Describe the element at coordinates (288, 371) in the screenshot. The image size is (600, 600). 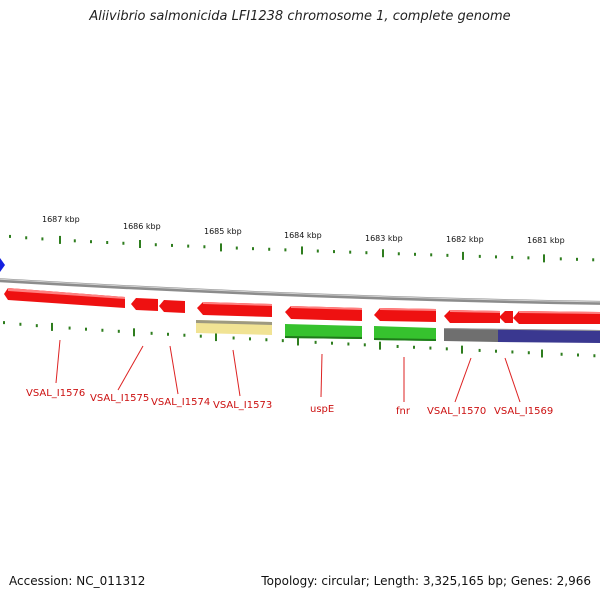
I see `label-leader-lines` at that location.